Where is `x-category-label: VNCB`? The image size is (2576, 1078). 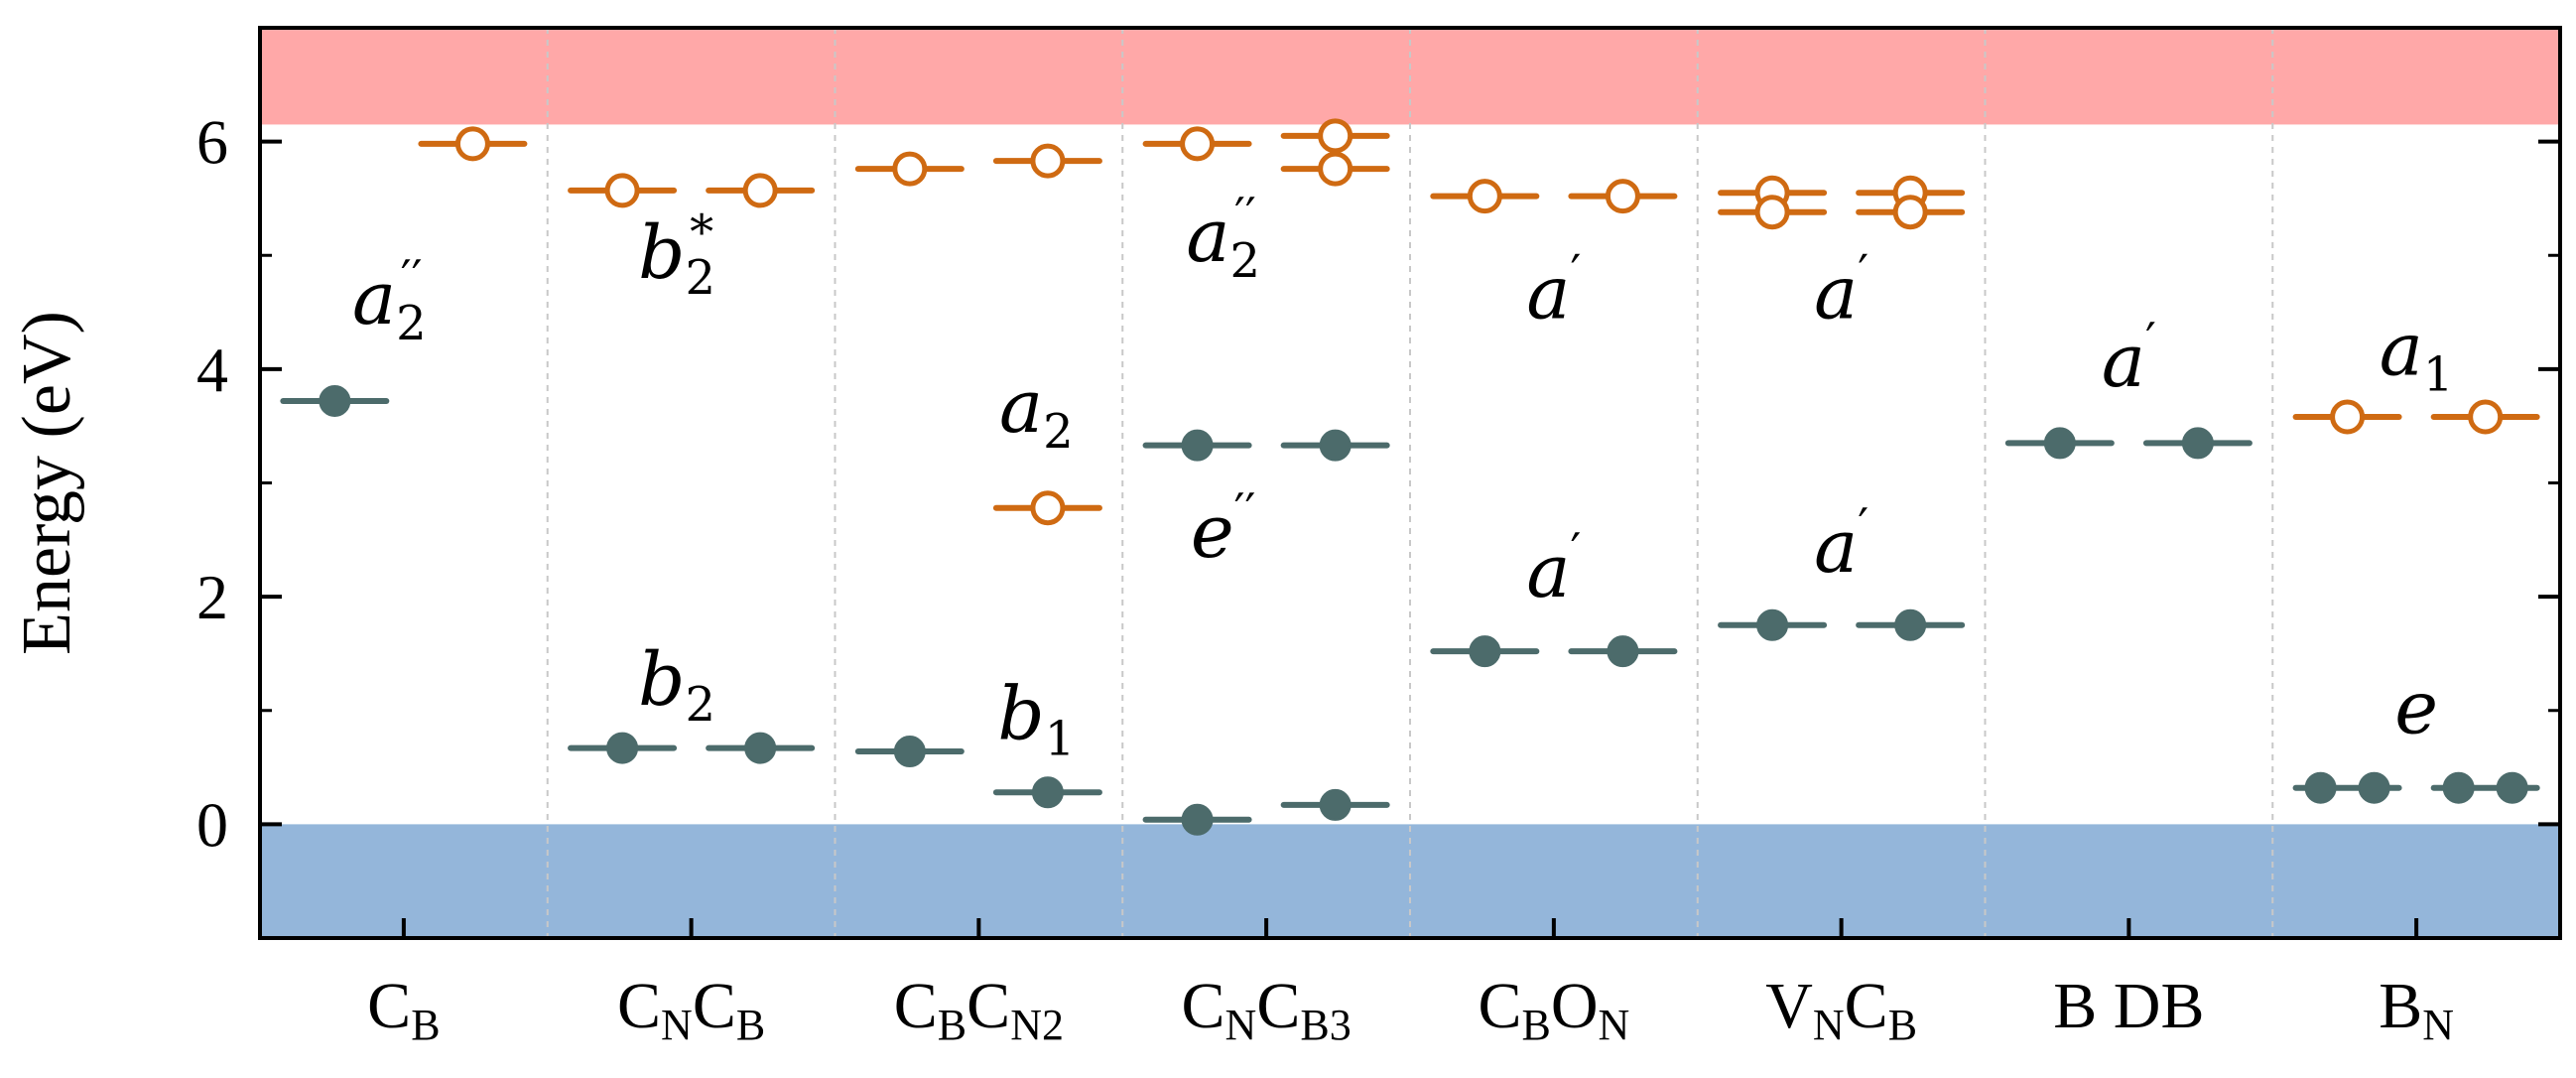 x-category-label: VNCB is located at coordinates (1841, 1009).